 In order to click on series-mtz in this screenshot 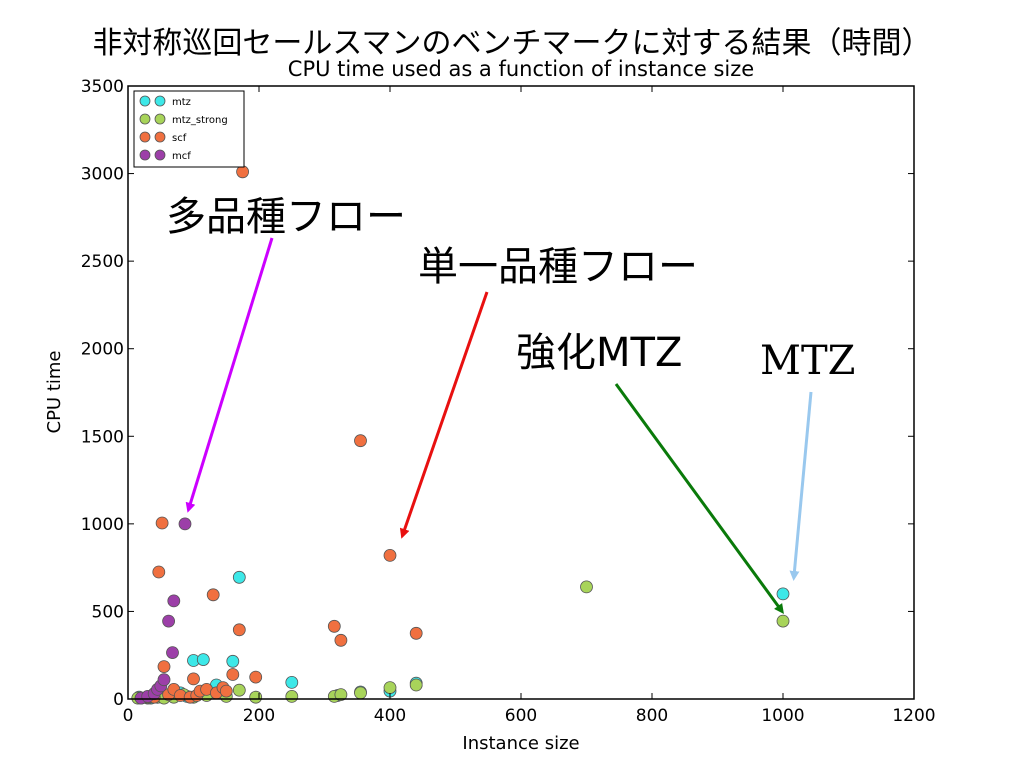, I will do `click(461, 637)`.